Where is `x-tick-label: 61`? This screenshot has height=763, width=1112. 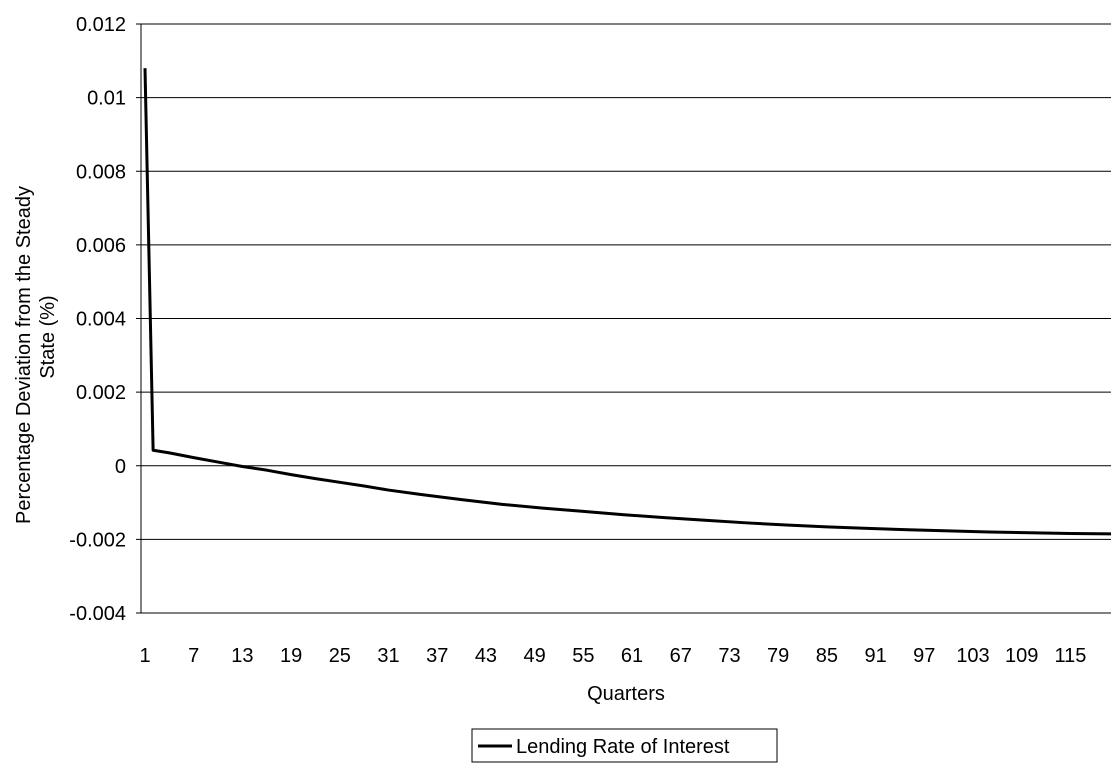
x-tick-label: 61 is located at coordinates (632, 656).